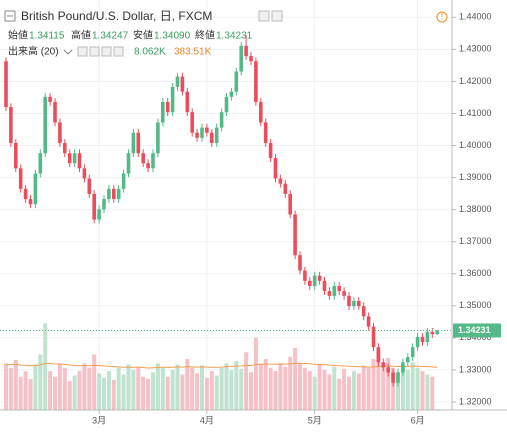 The image size is (507, 432). What do you see at coordinates (116, 16) in the screenshot?
I see `symbol-title: British Pound/U.S. Dollar, 日, FXCM` at bounding box center [116, 16].